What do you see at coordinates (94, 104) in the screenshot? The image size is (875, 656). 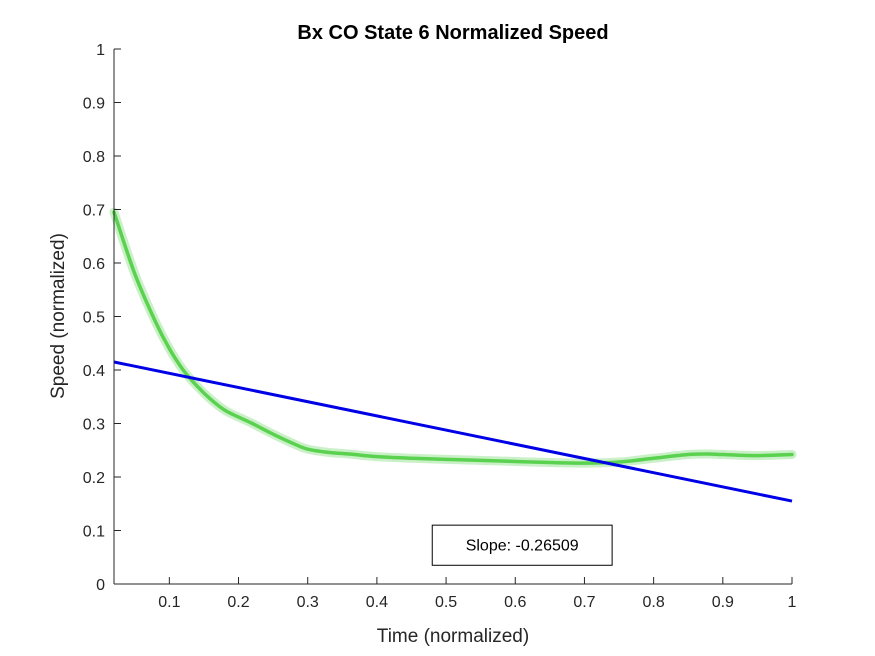 I see `y-tick-label: 0.9` at bounding box center [94, 104].